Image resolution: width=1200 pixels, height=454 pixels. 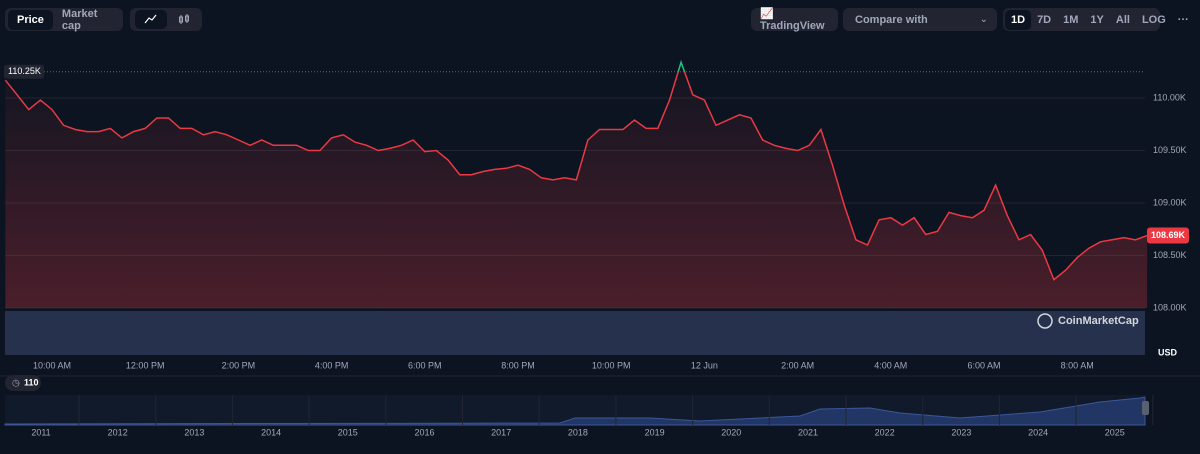 I want to click on period-group: 1D 7D 1M 1Y All LOG ···, so click(x=1096, y=19).